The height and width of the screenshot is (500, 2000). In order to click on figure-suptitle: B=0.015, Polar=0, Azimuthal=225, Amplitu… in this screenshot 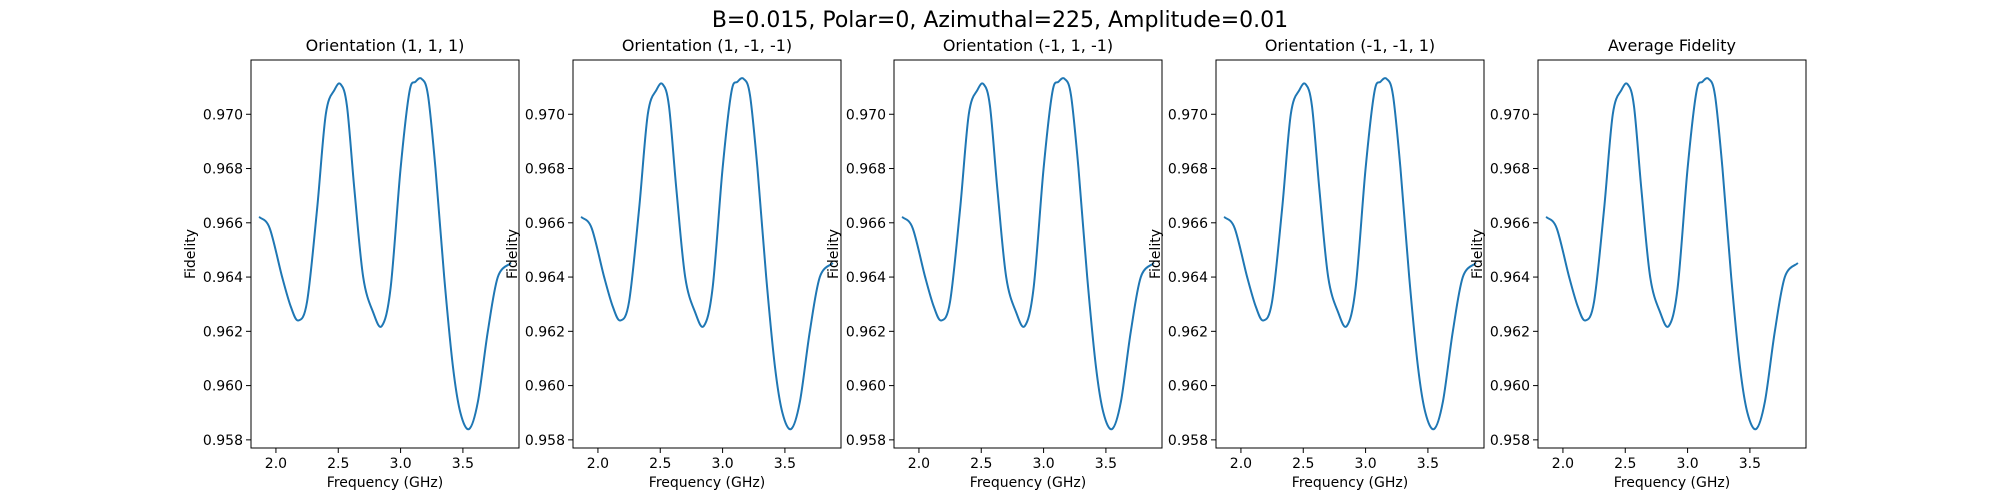, I will do `click(1000, 20)`.